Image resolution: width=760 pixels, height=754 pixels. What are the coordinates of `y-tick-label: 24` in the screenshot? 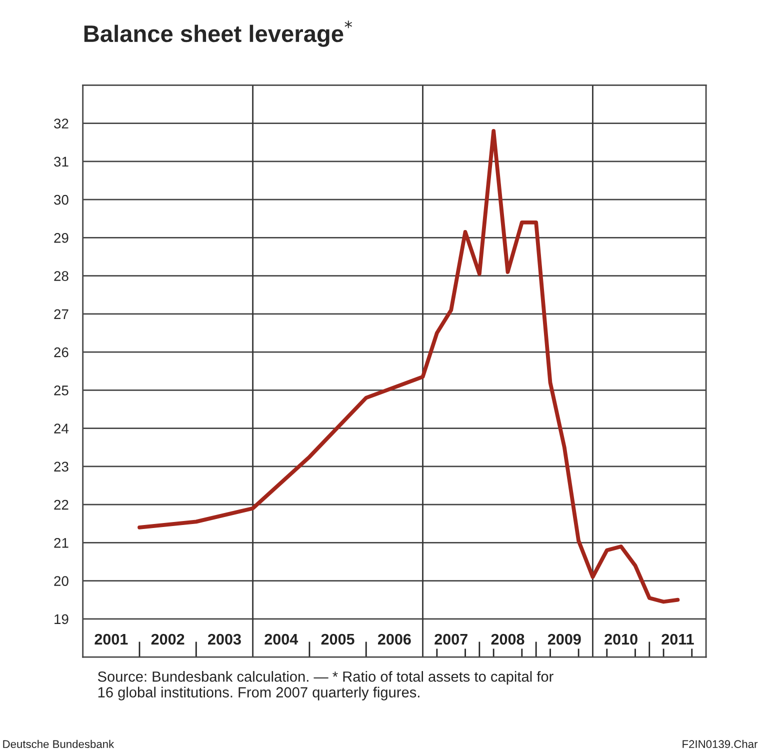 It's located at (61, 429).